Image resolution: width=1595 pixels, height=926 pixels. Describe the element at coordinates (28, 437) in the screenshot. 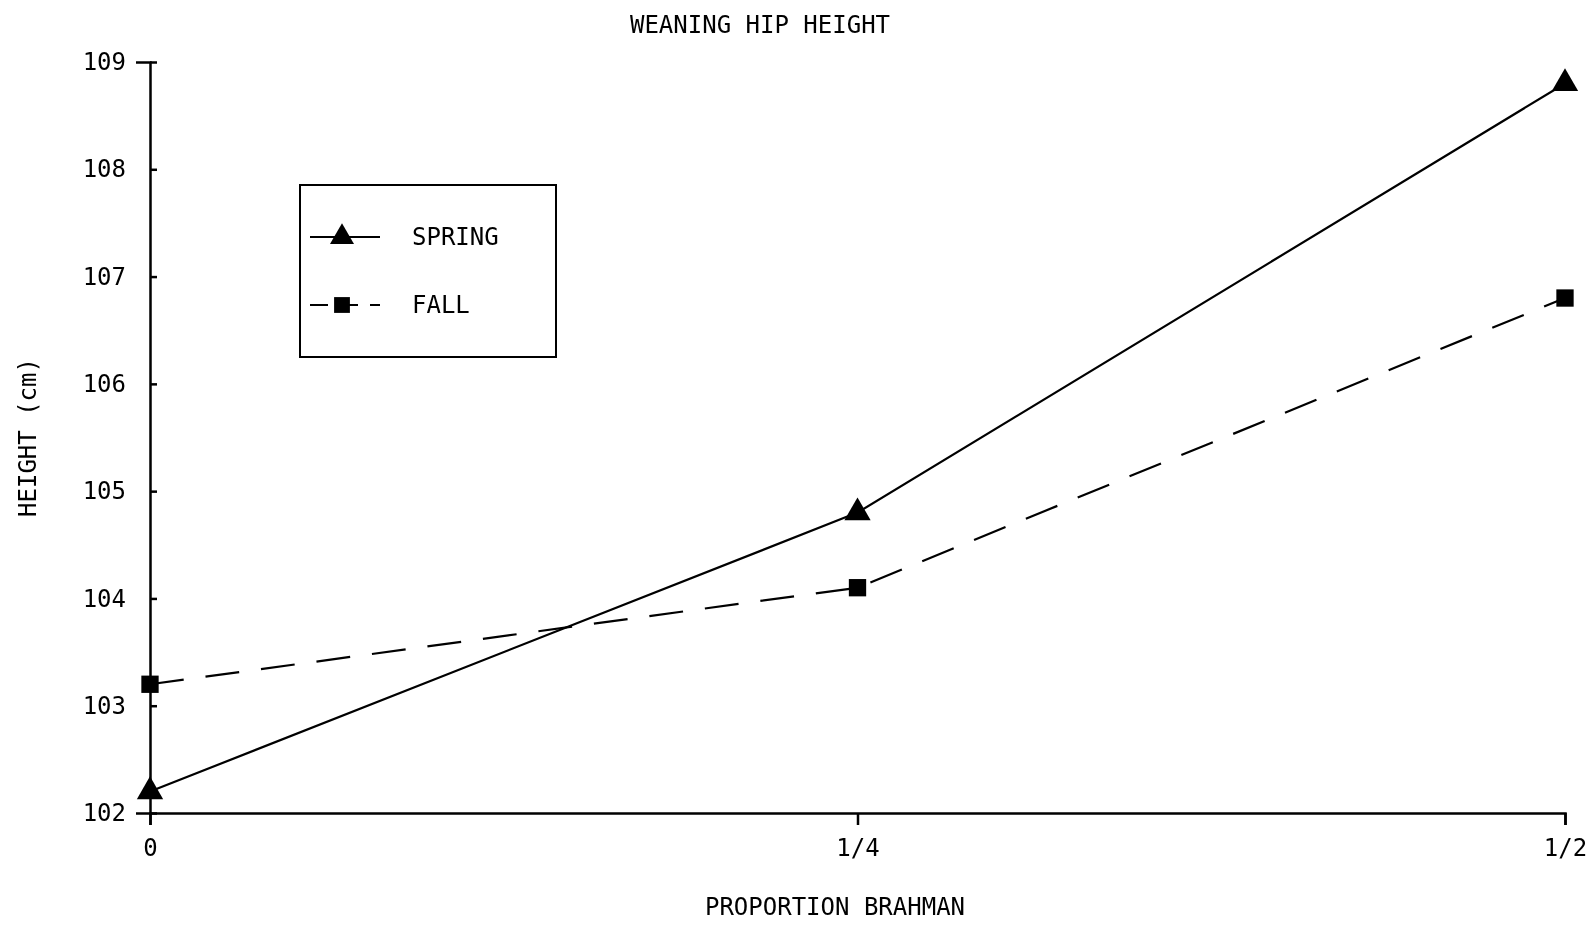

I see `y-axis-title: HEIGHT (cm)` at that location.